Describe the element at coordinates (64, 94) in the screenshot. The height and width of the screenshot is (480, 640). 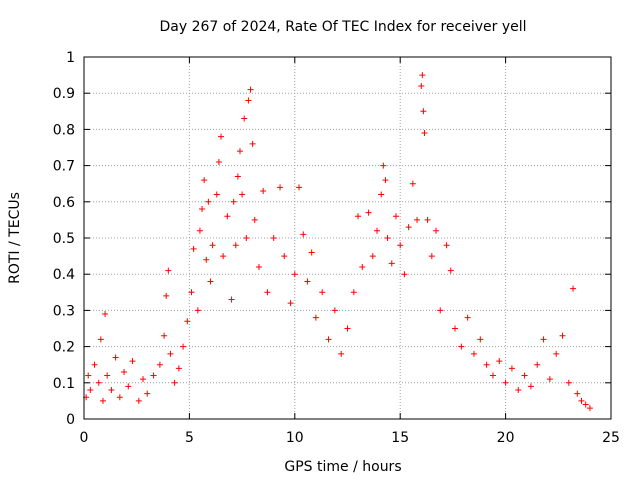
I see `y-tick-label: 0.9` at that location.